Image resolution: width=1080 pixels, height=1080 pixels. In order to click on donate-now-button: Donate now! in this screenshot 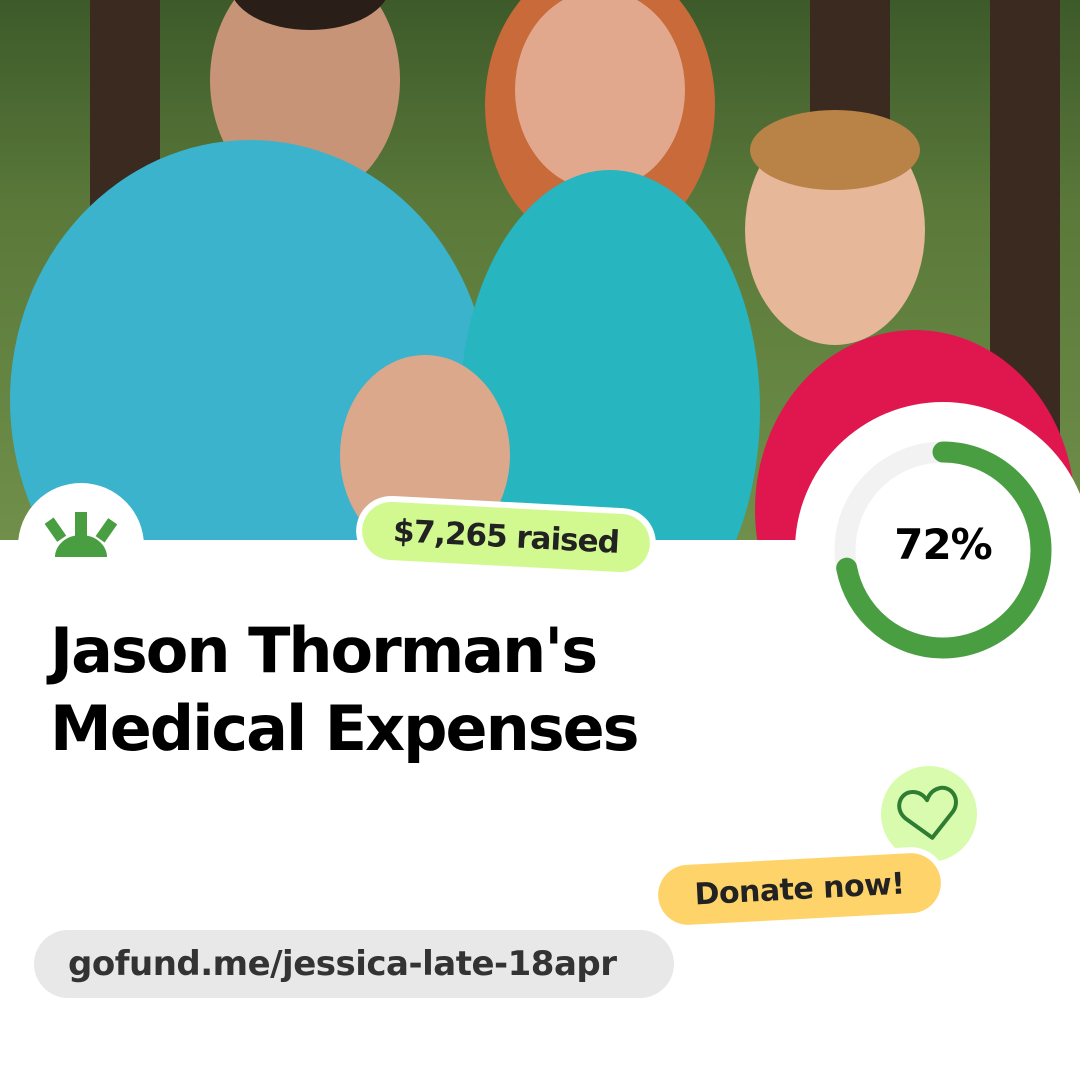, I will do `click(799, 889)`.